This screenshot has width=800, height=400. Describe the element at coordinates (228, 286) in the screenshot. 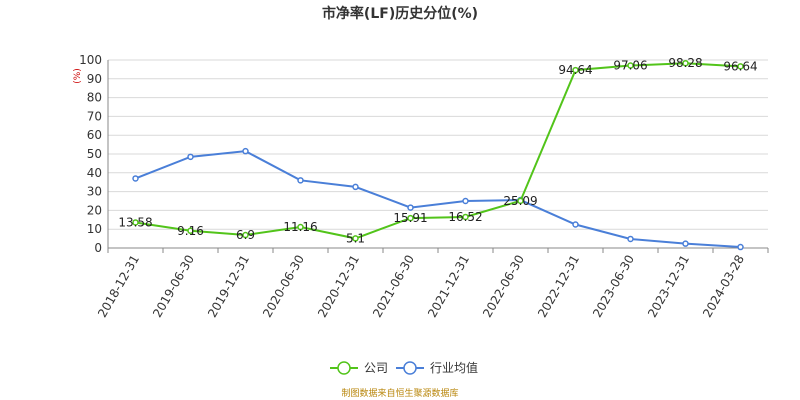

I see `x-tick-label: 2019-12-31` at that location.